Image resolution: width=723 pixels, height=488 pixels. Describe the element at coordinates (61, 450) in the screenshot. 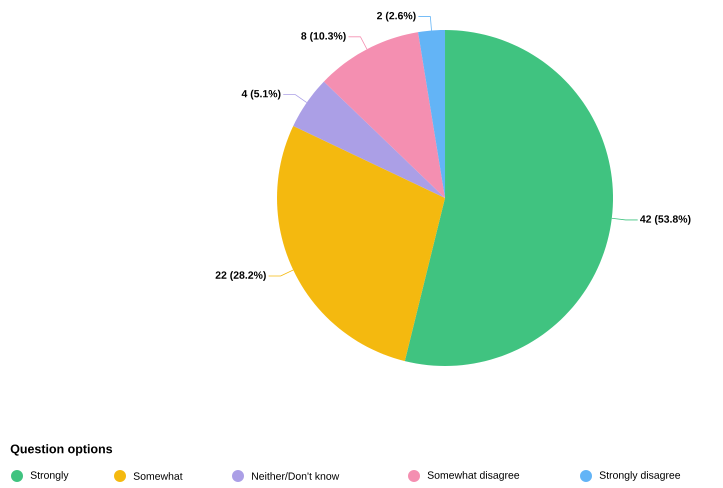

I see `legend-title: Question options` at that location.